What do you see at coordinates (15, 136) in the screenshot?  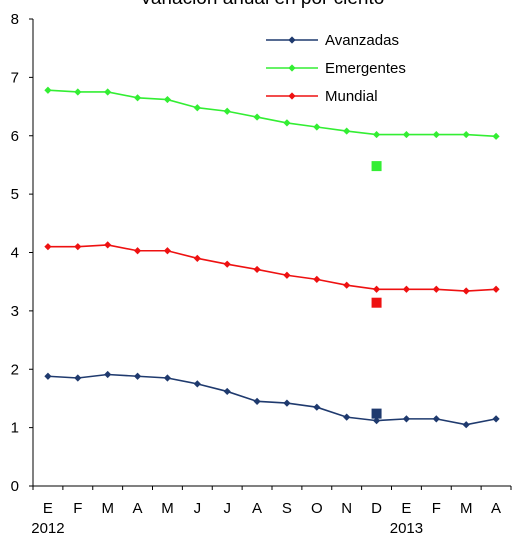 I see `y-tick-label: 6` at bounding box center [15, 136].